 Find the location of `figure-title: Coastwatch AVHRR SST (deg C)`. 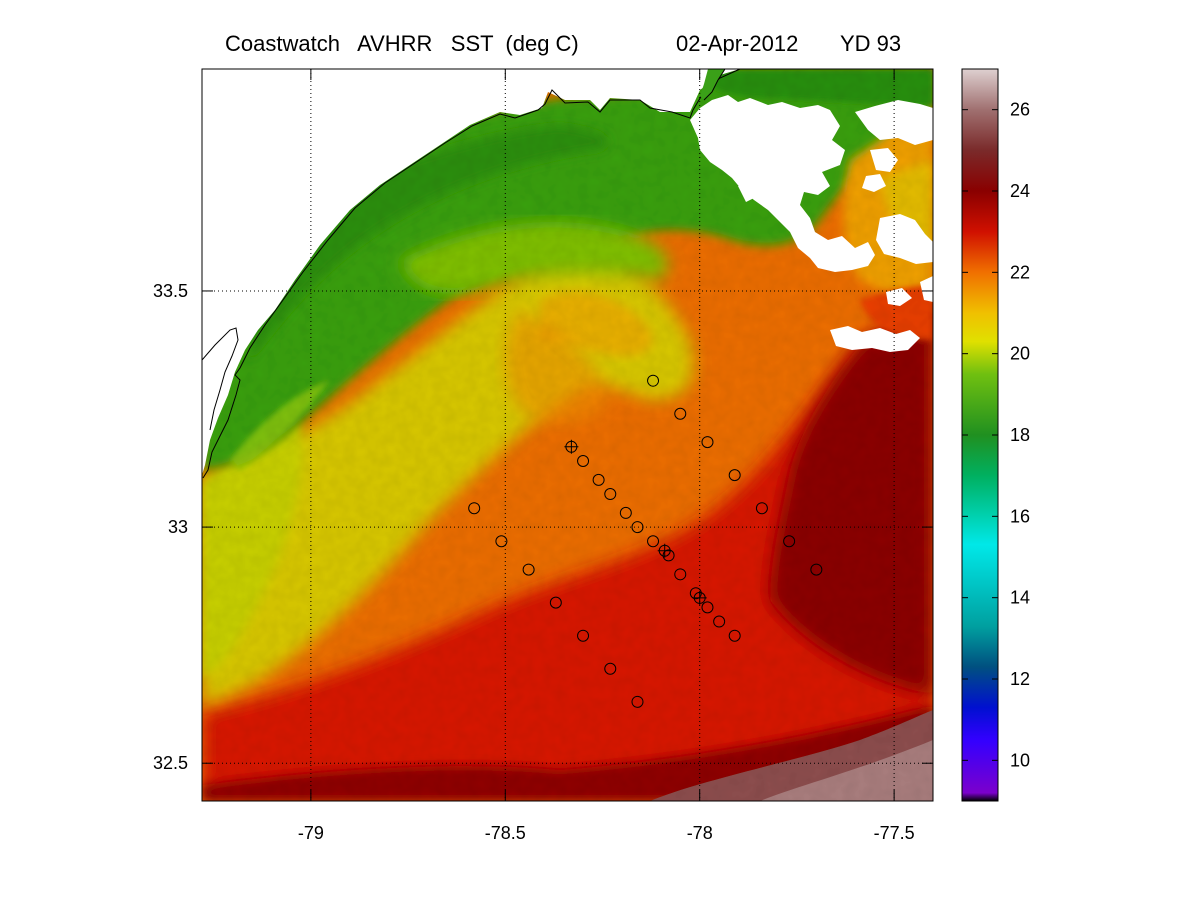

figure-title: Coastwatch AVHRR SST (deg C) is located at coordinates (402, 43).